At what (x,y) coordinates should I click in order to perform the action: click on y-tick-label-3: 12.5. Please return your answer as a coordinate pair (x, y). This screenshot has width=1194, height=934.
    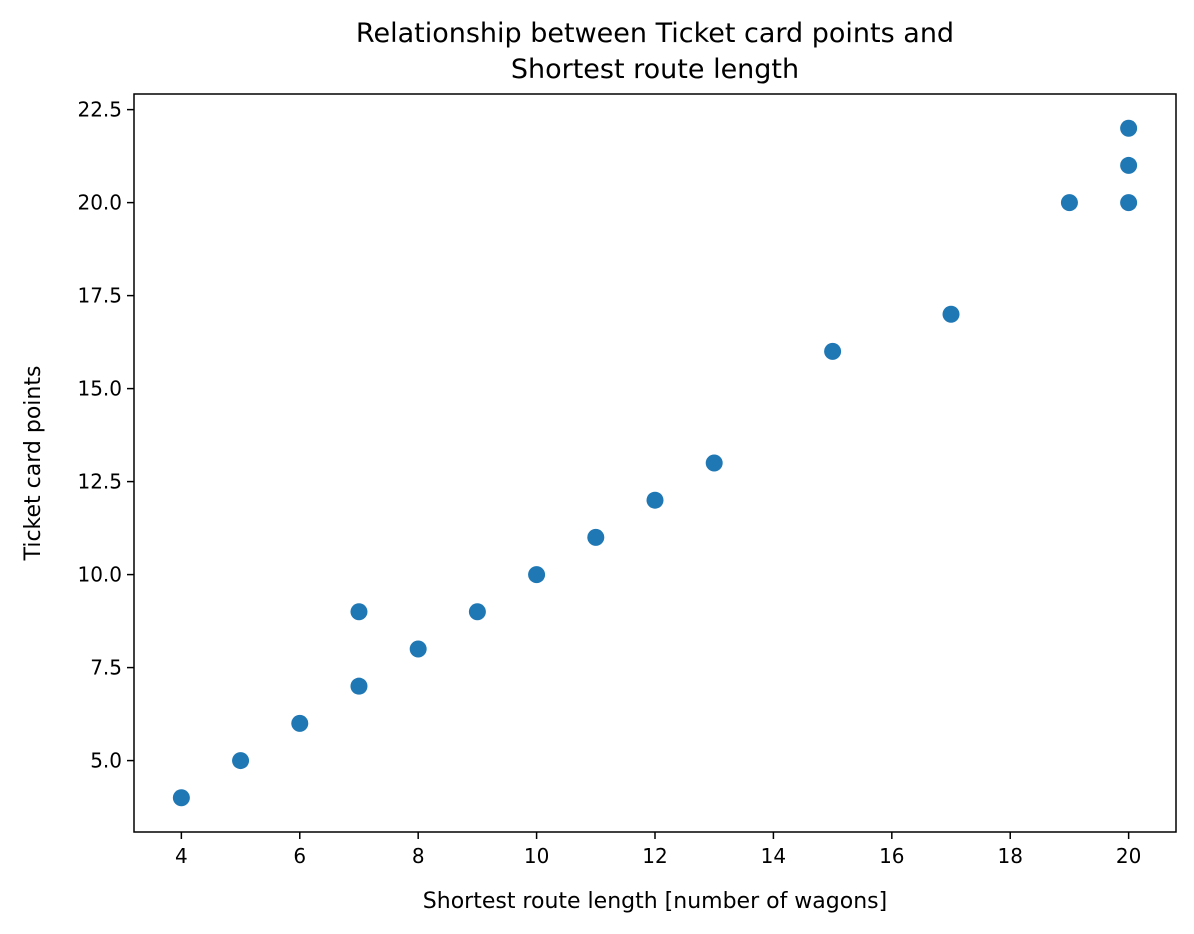
    Looking at the image, I should click on (99, 482).